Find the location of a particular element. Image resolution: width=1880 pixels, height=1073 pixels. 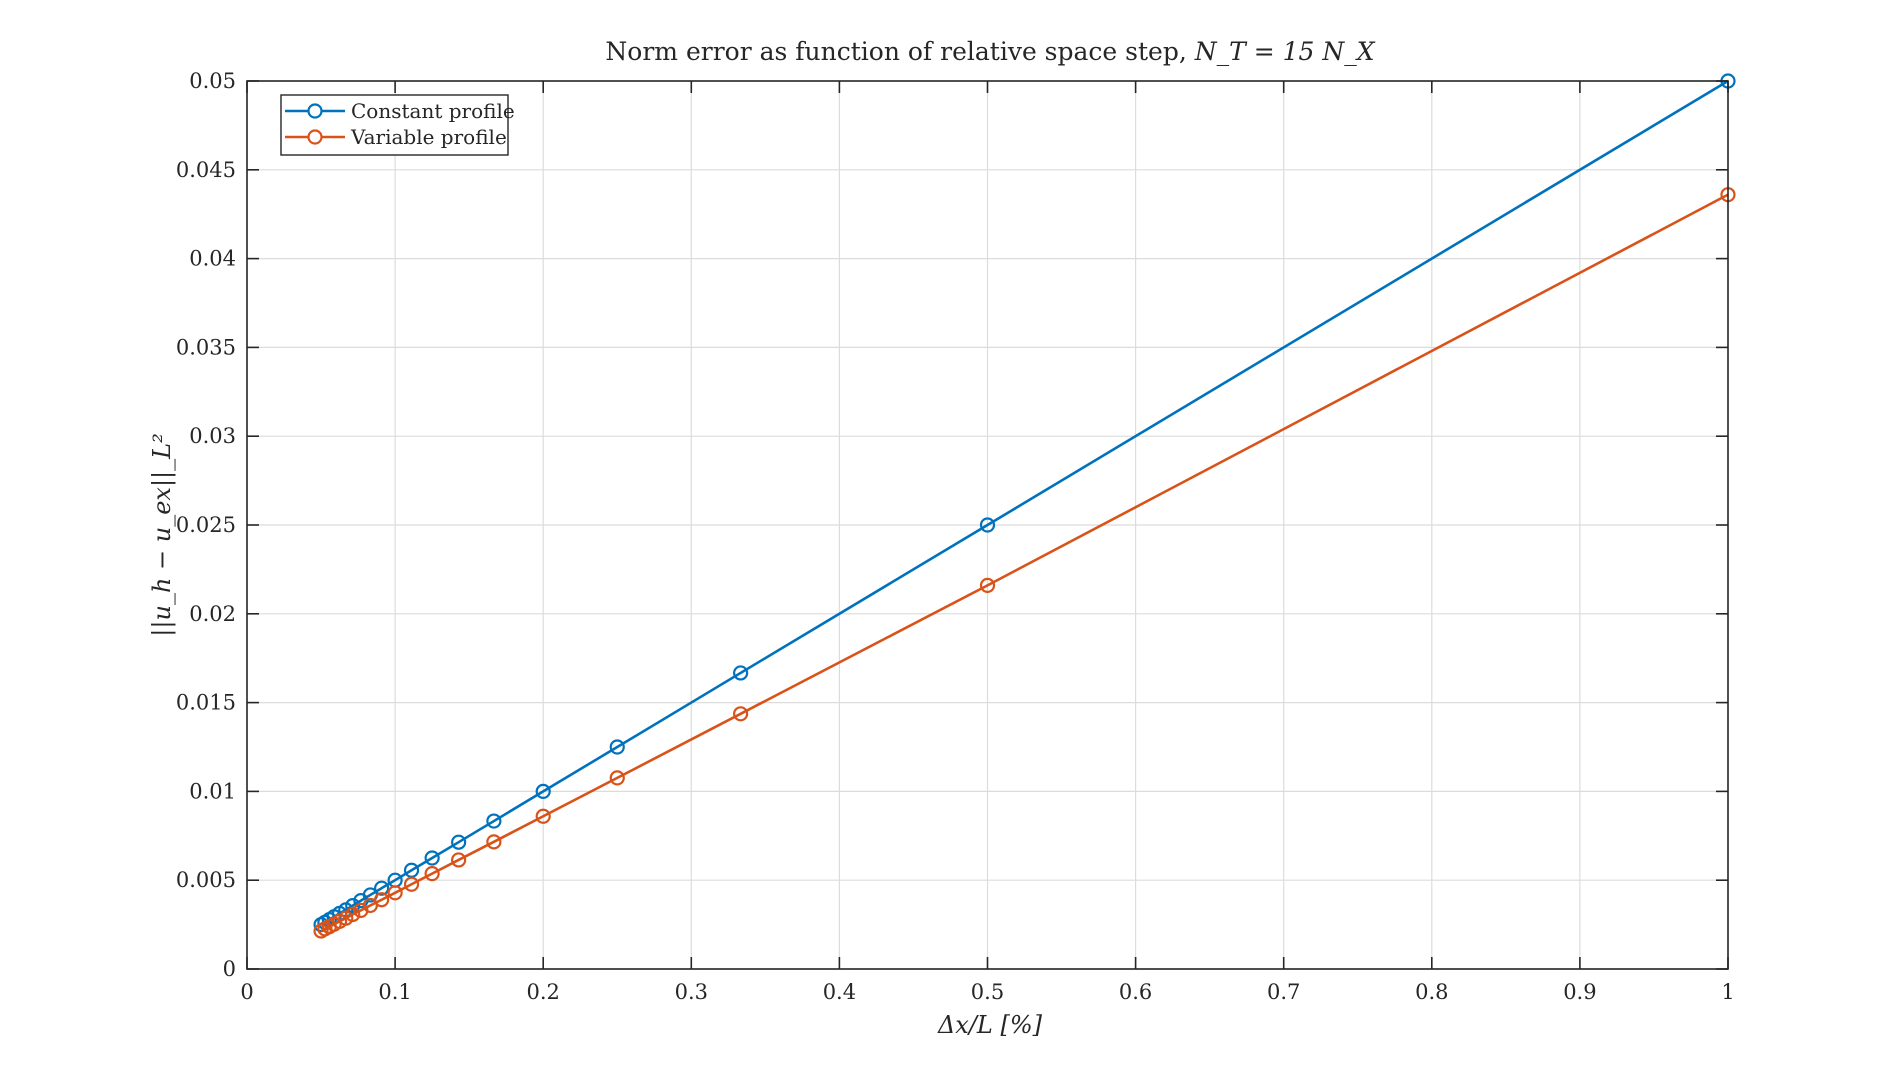

x-tick-label: 0.7 is located at coordinates (1283, 992).